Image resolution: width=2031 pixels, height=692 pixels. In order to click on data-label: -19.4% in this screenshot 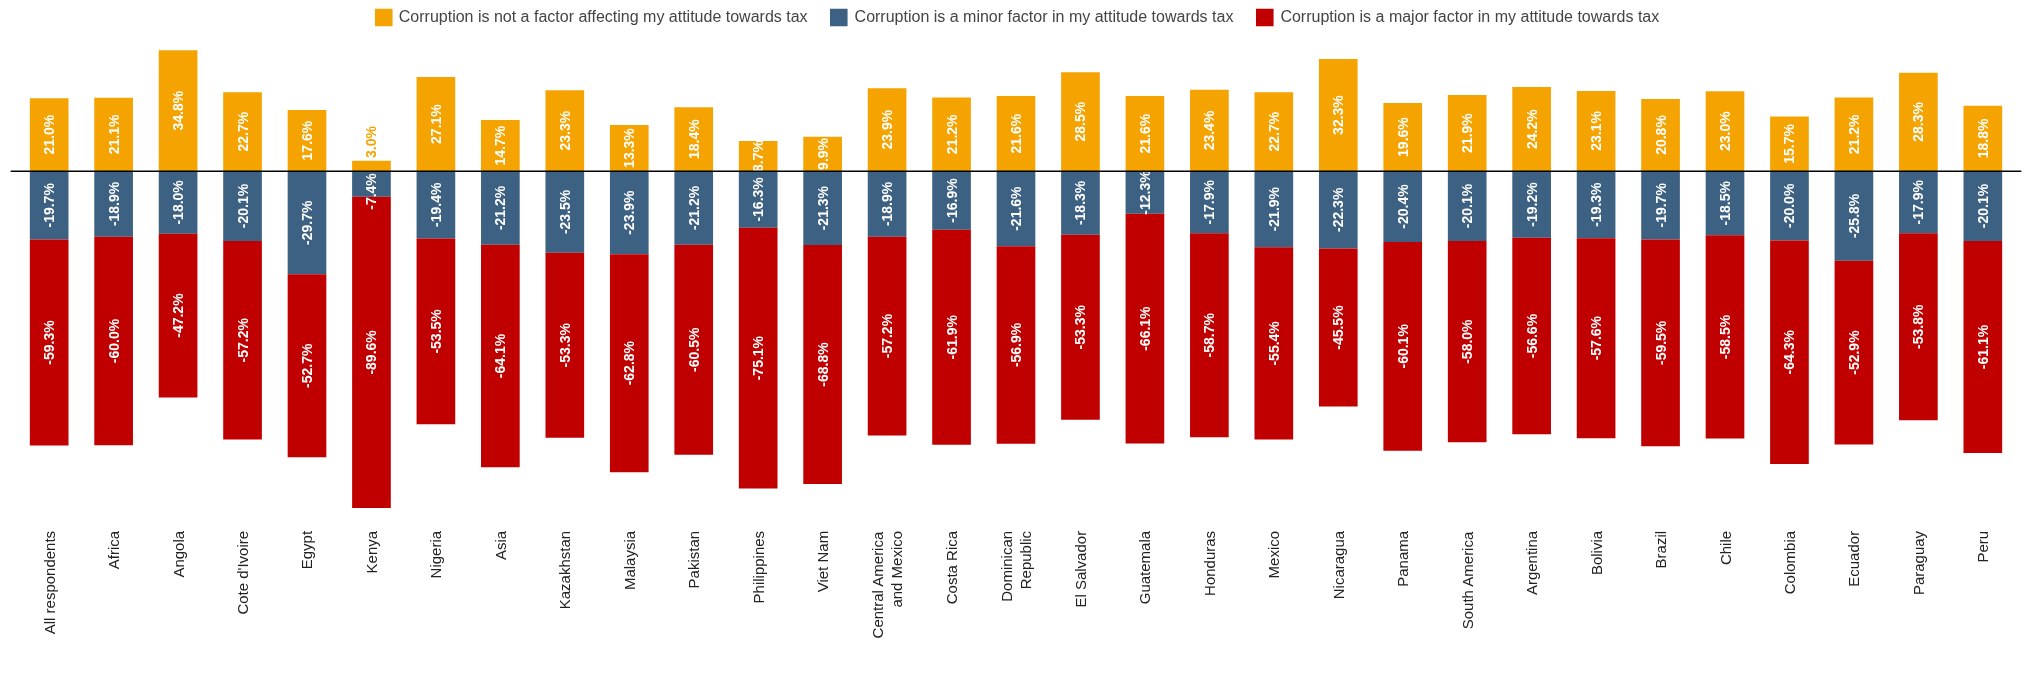, I will do `click(435, 204)`.